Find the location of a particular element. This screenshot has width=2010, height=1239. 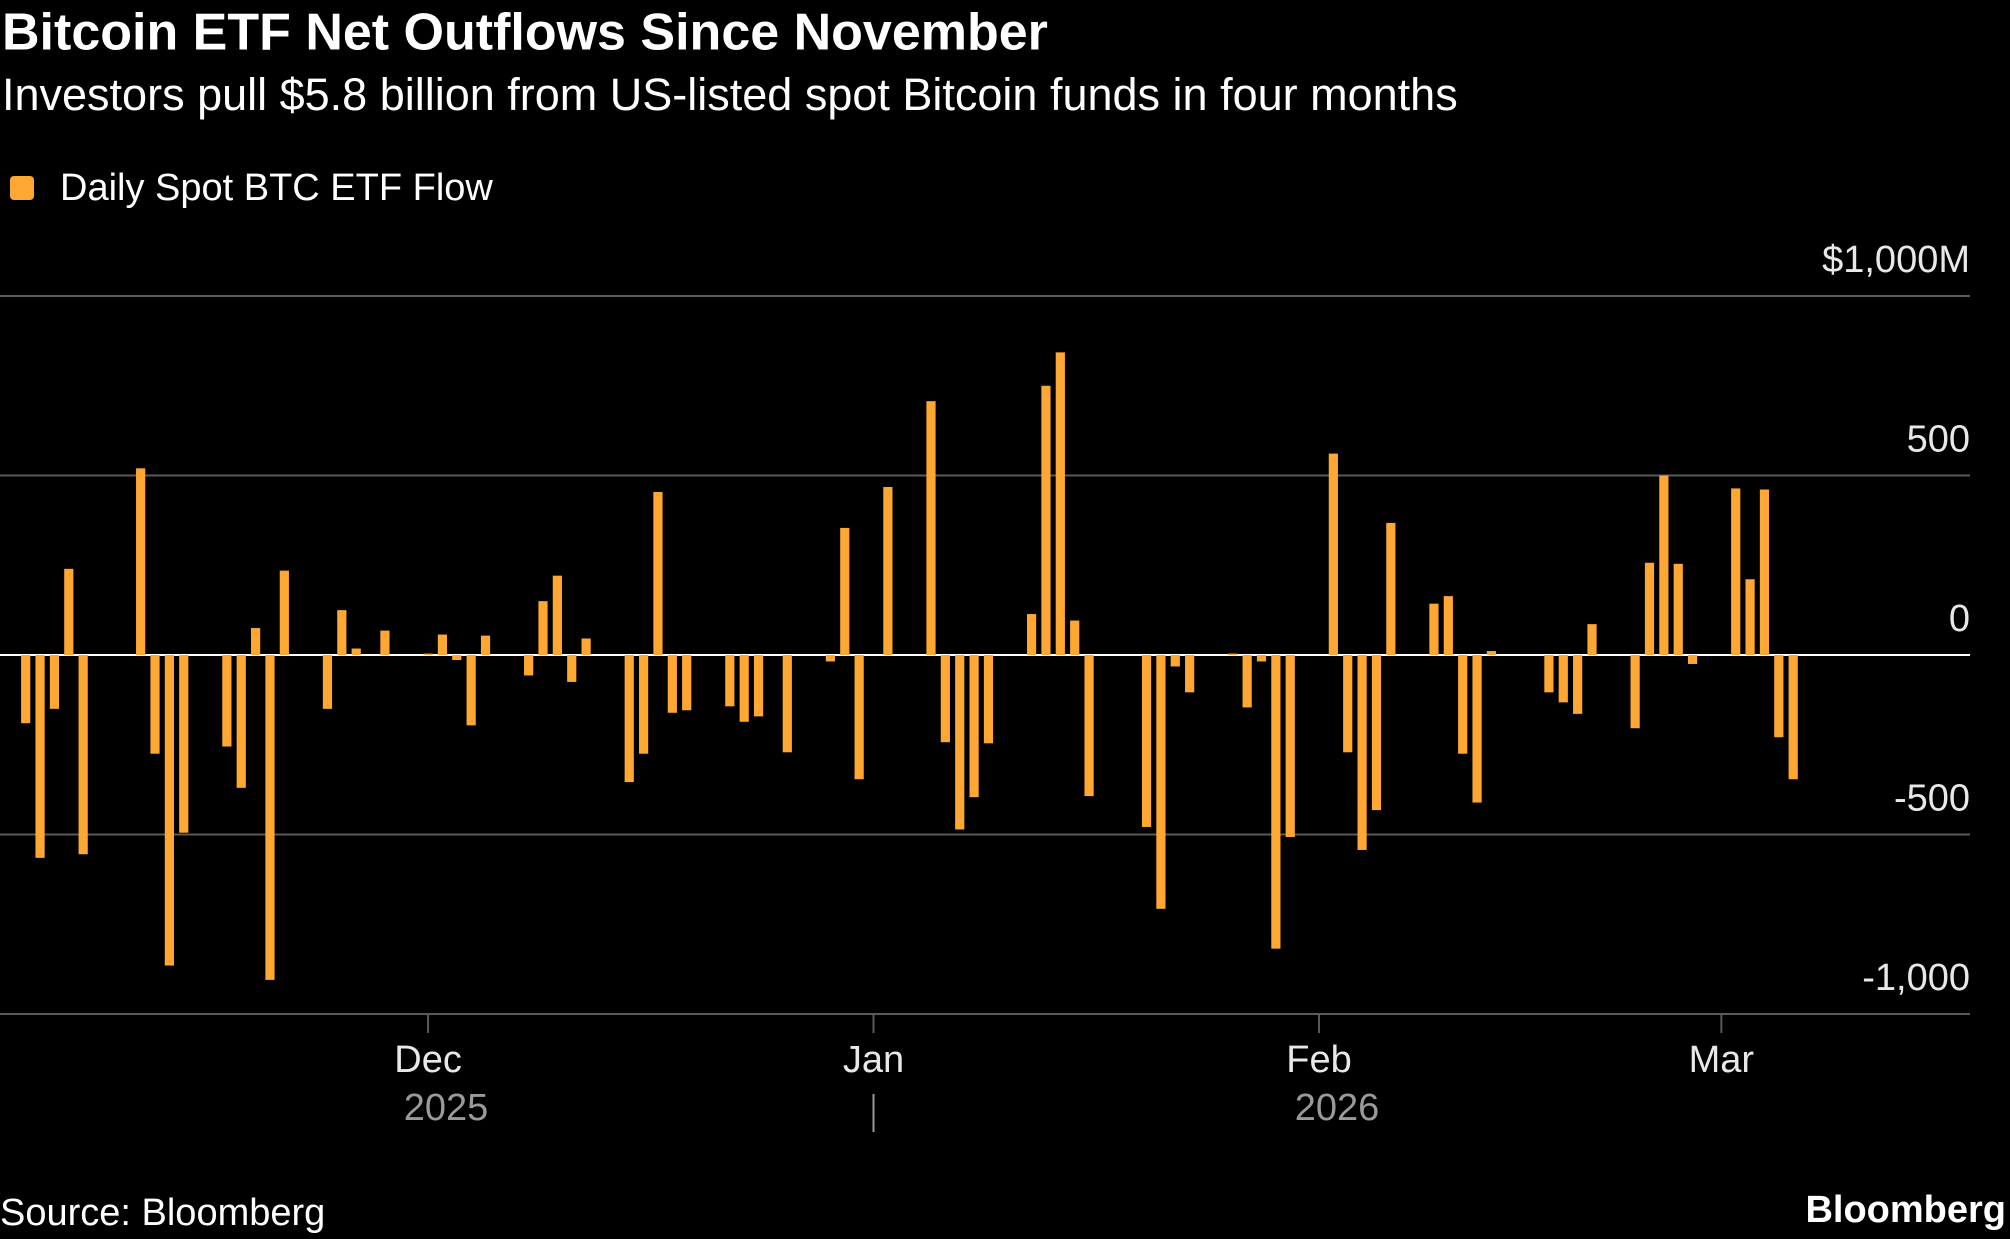

x-tick-label: Mar is located at coordinates (1722, 1060).